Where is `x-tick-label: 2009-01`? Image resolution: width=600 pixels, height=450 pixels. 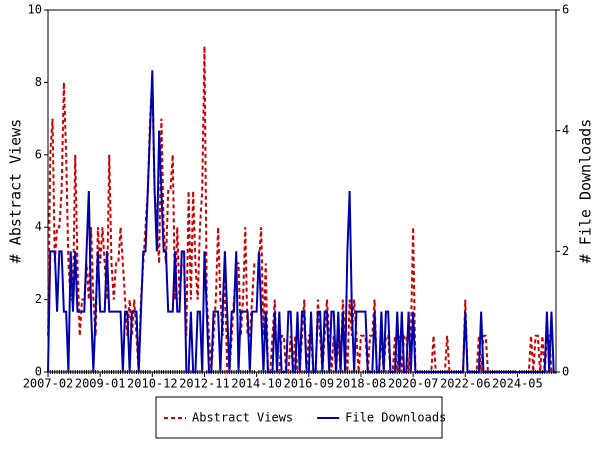
x-tick-label: 2009-01 is located at coordinates (100, 384).